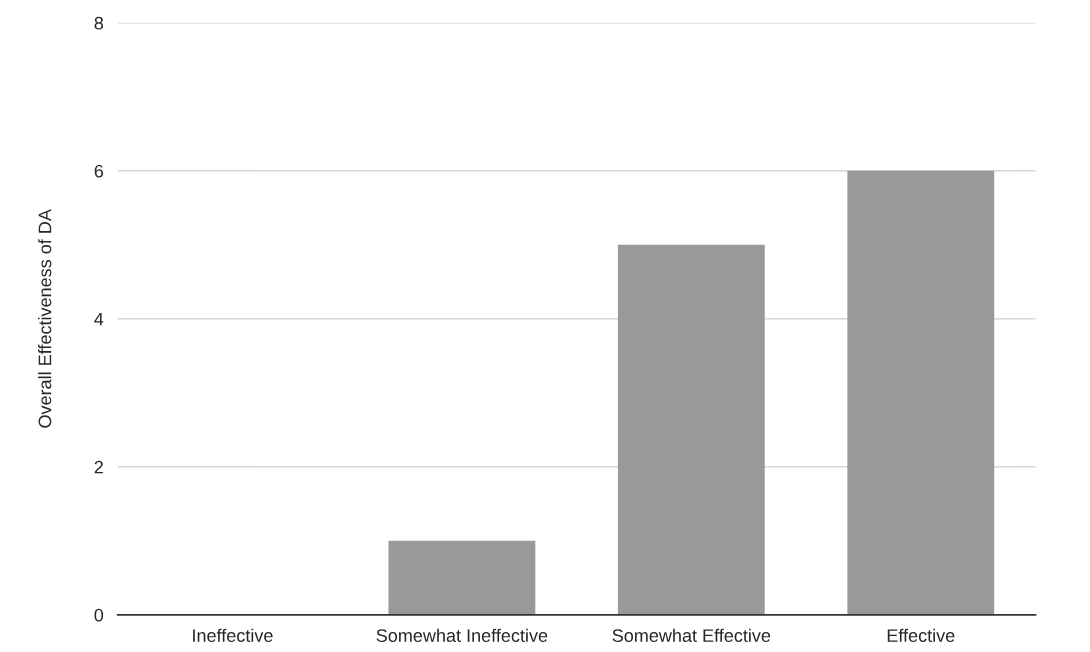  Describe the element at coordinates (99, 615) in the screenshot. I see `y-tick-label: 0` at that location.